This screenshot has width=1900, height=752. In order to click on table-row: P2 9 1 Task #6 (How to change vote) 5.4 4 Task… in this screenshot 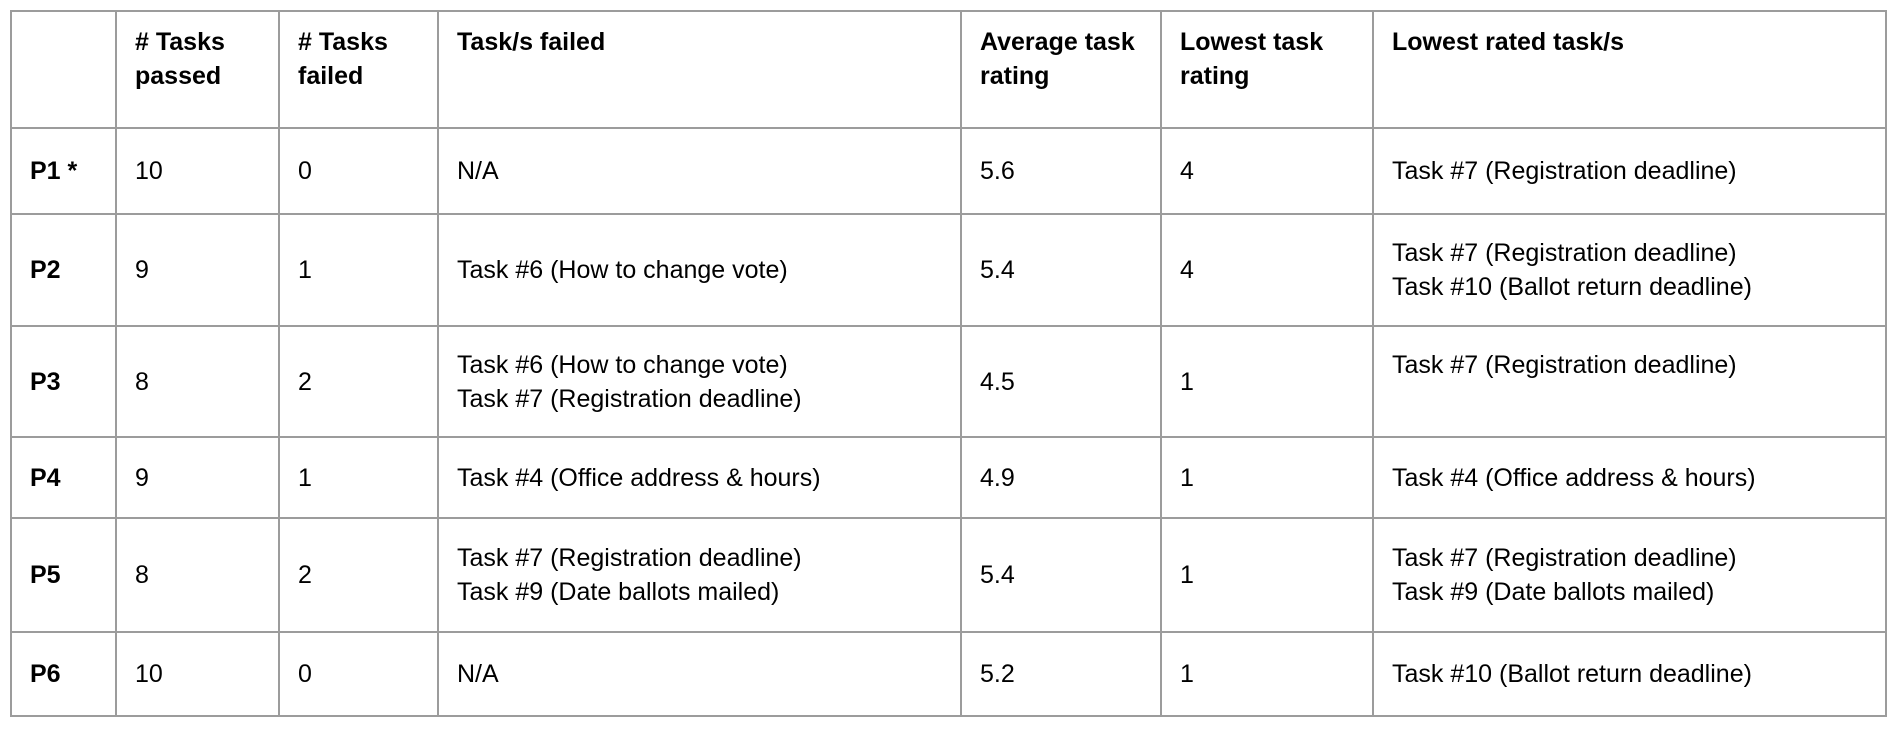, I will do `click(948, 270)`.